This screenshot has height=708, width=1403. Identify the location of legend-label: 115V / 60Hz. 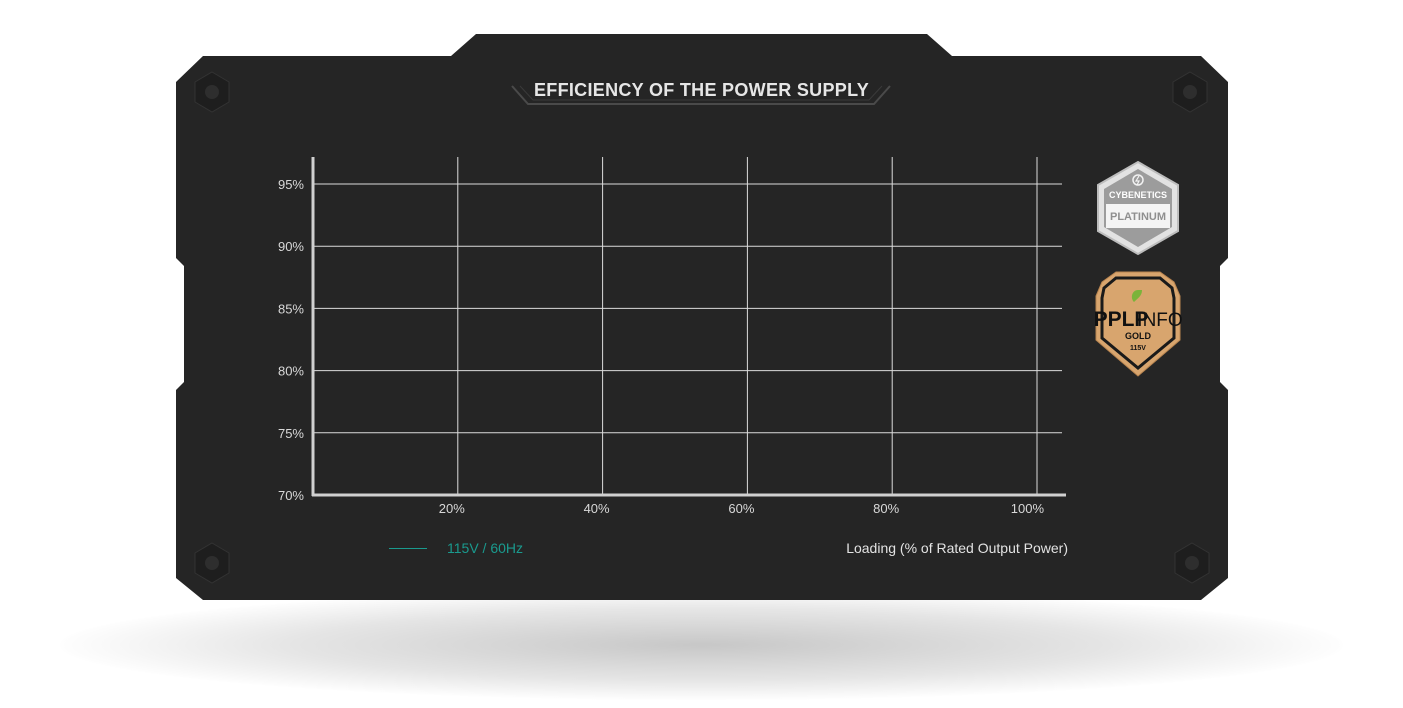
(485, 548).